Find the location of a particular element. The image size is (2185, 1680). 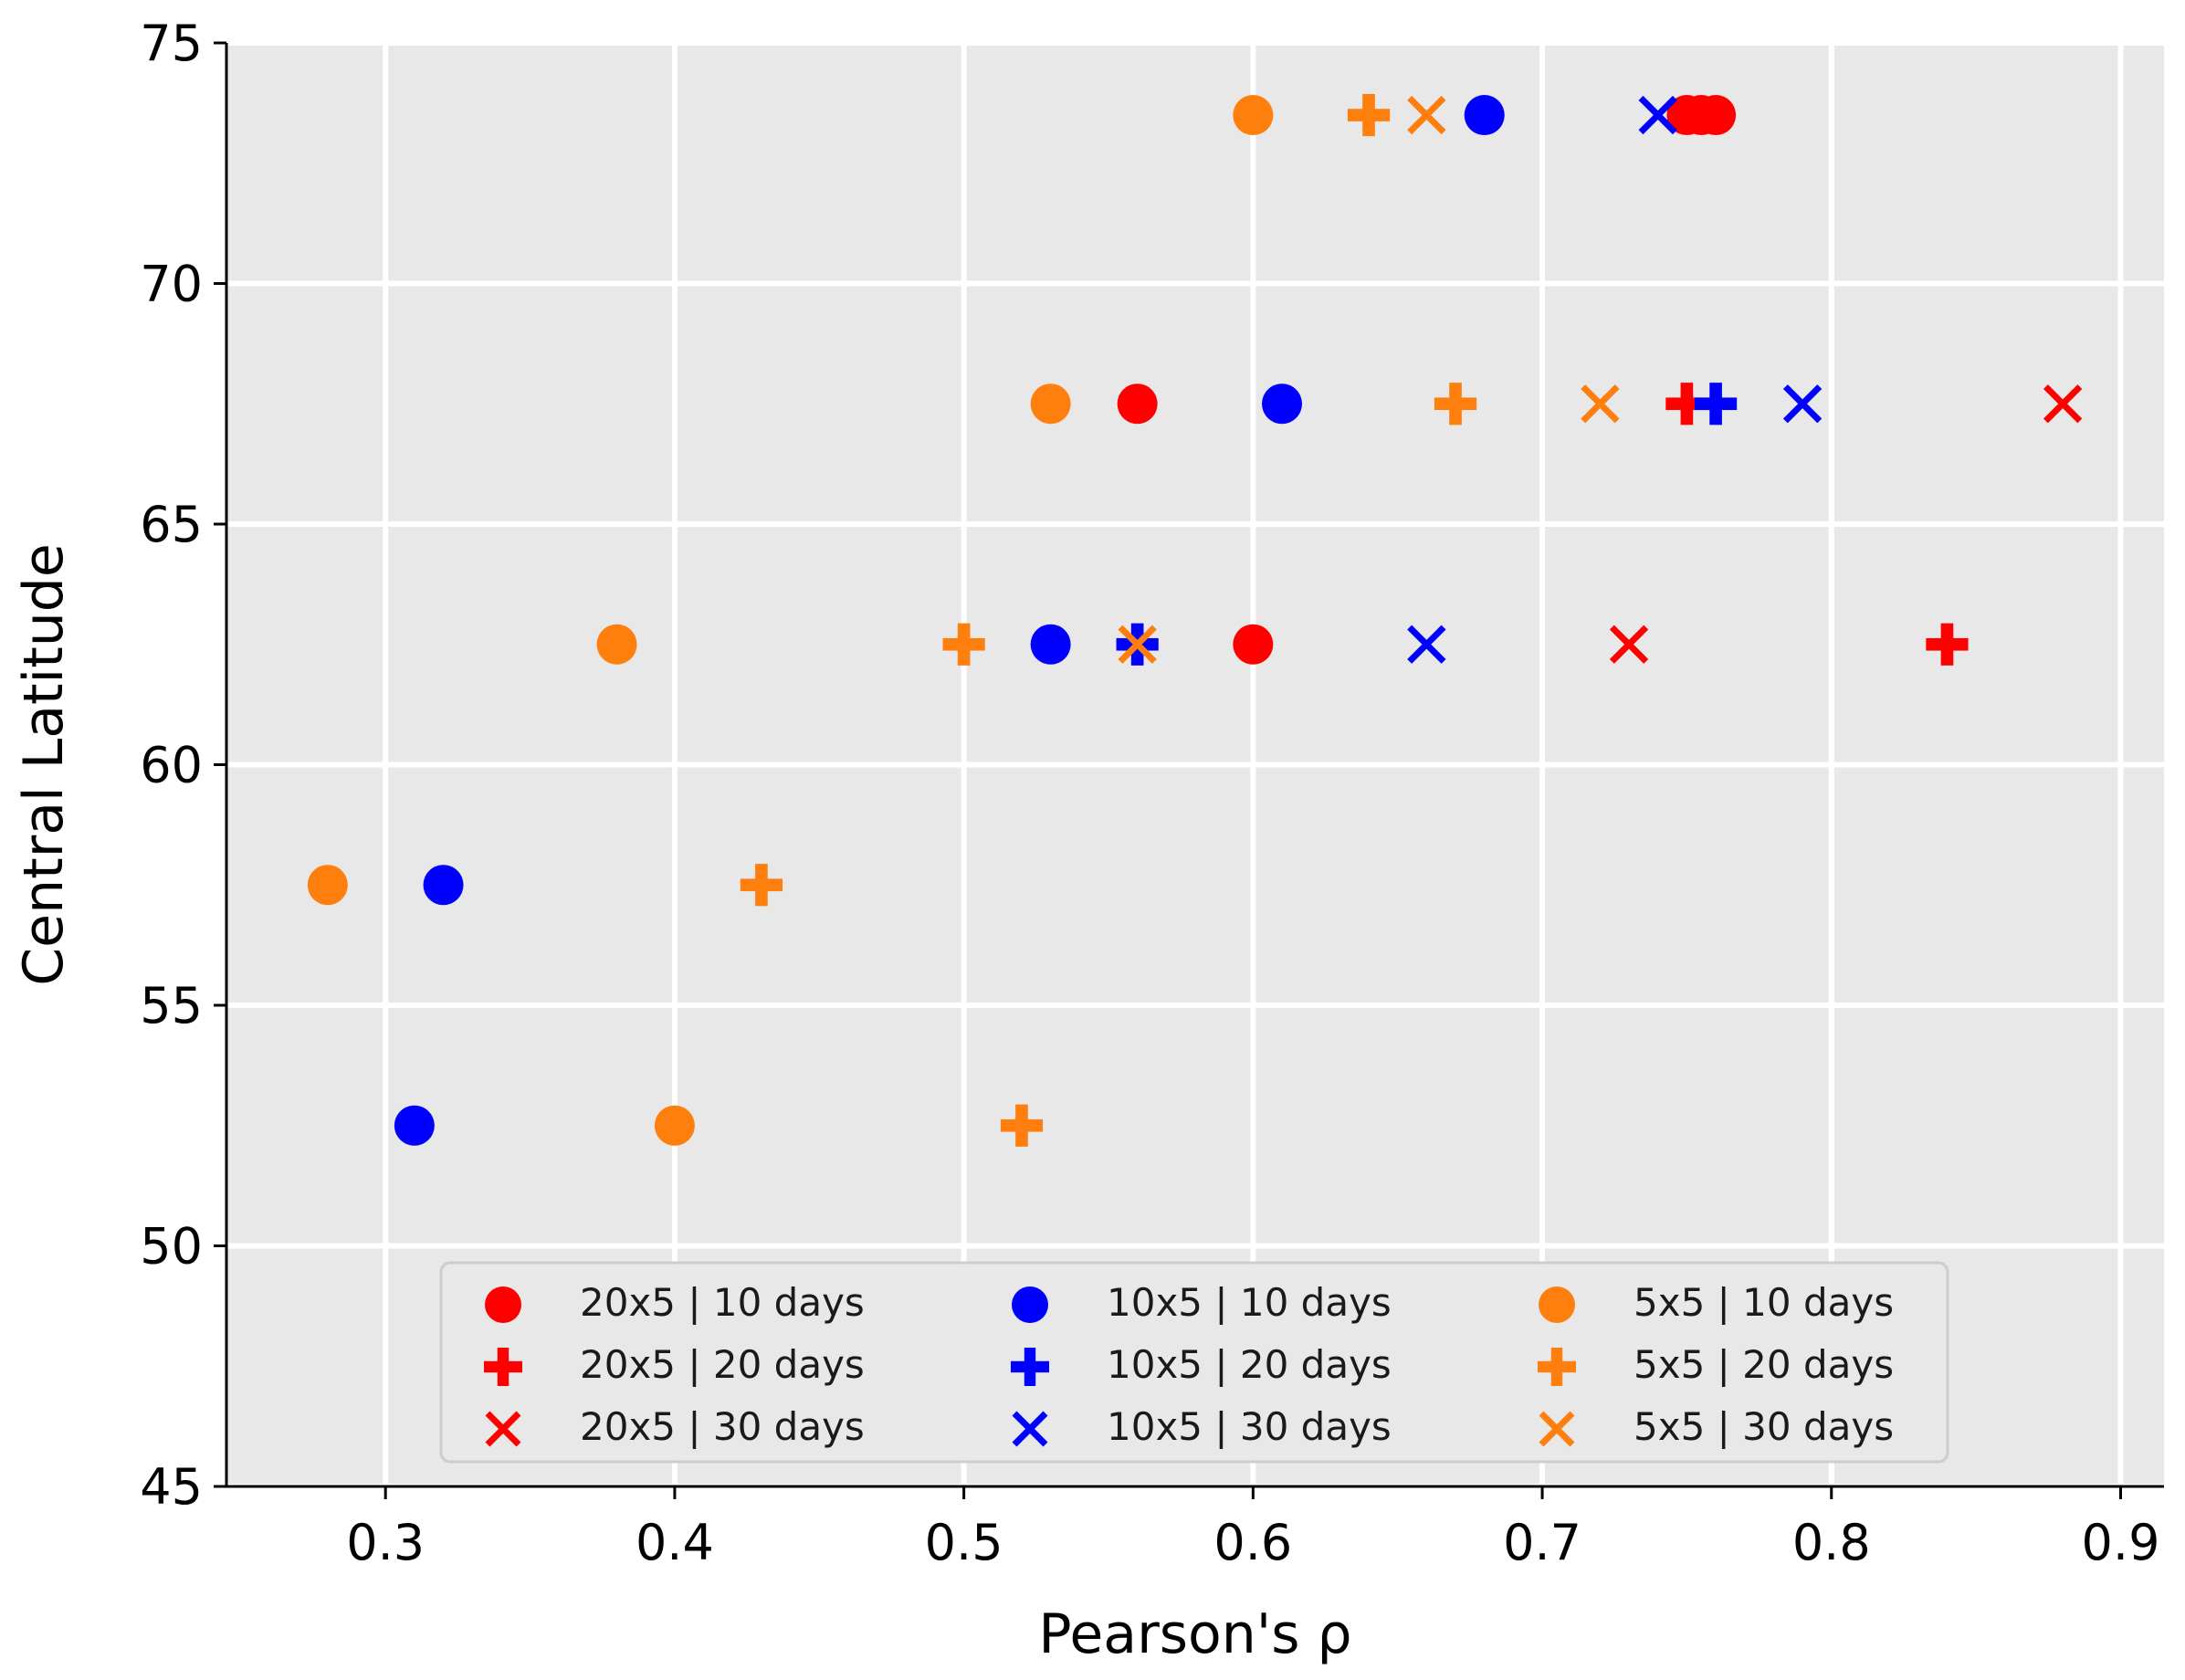

x-tick-label: 0.4 is located at coordinates (675, 1543).